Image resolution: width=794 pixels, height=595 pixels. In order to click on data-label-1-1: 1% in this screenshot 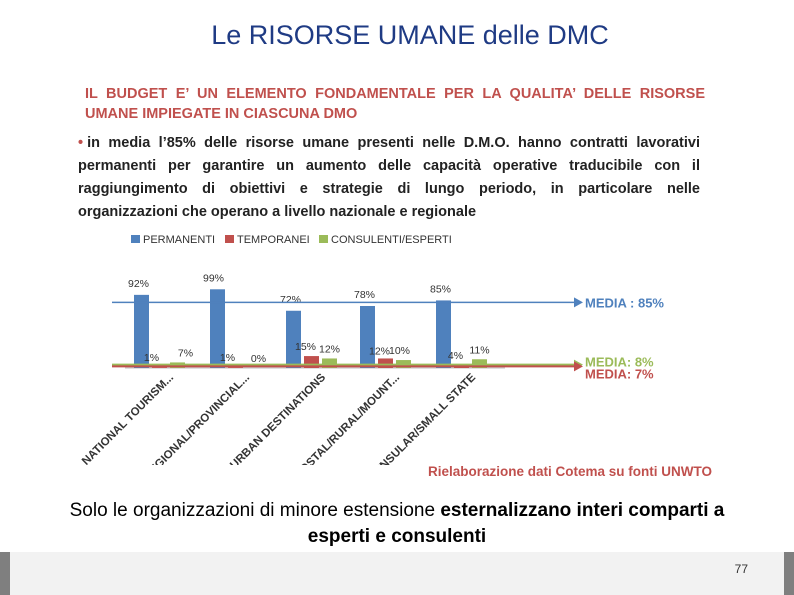, I will do `click(227, 358)`.